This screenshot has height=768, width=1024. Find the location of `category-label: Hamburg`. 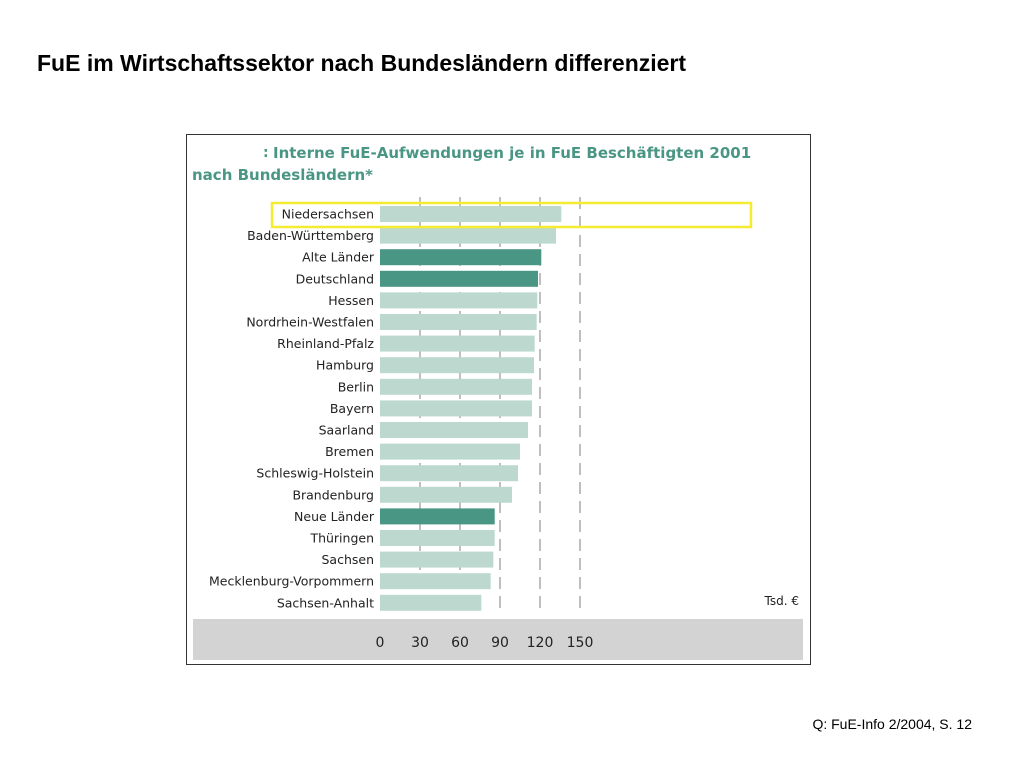

category-label: Hamburg is located at coordinates (345, 365).